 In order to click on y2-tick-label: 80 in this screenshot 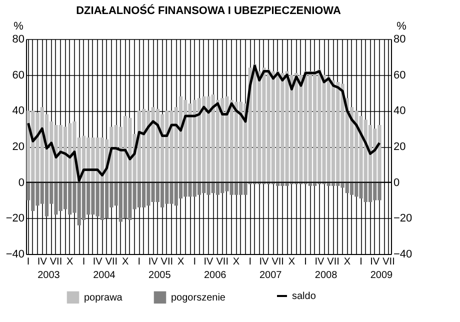, I will do `click(400, 40)`.